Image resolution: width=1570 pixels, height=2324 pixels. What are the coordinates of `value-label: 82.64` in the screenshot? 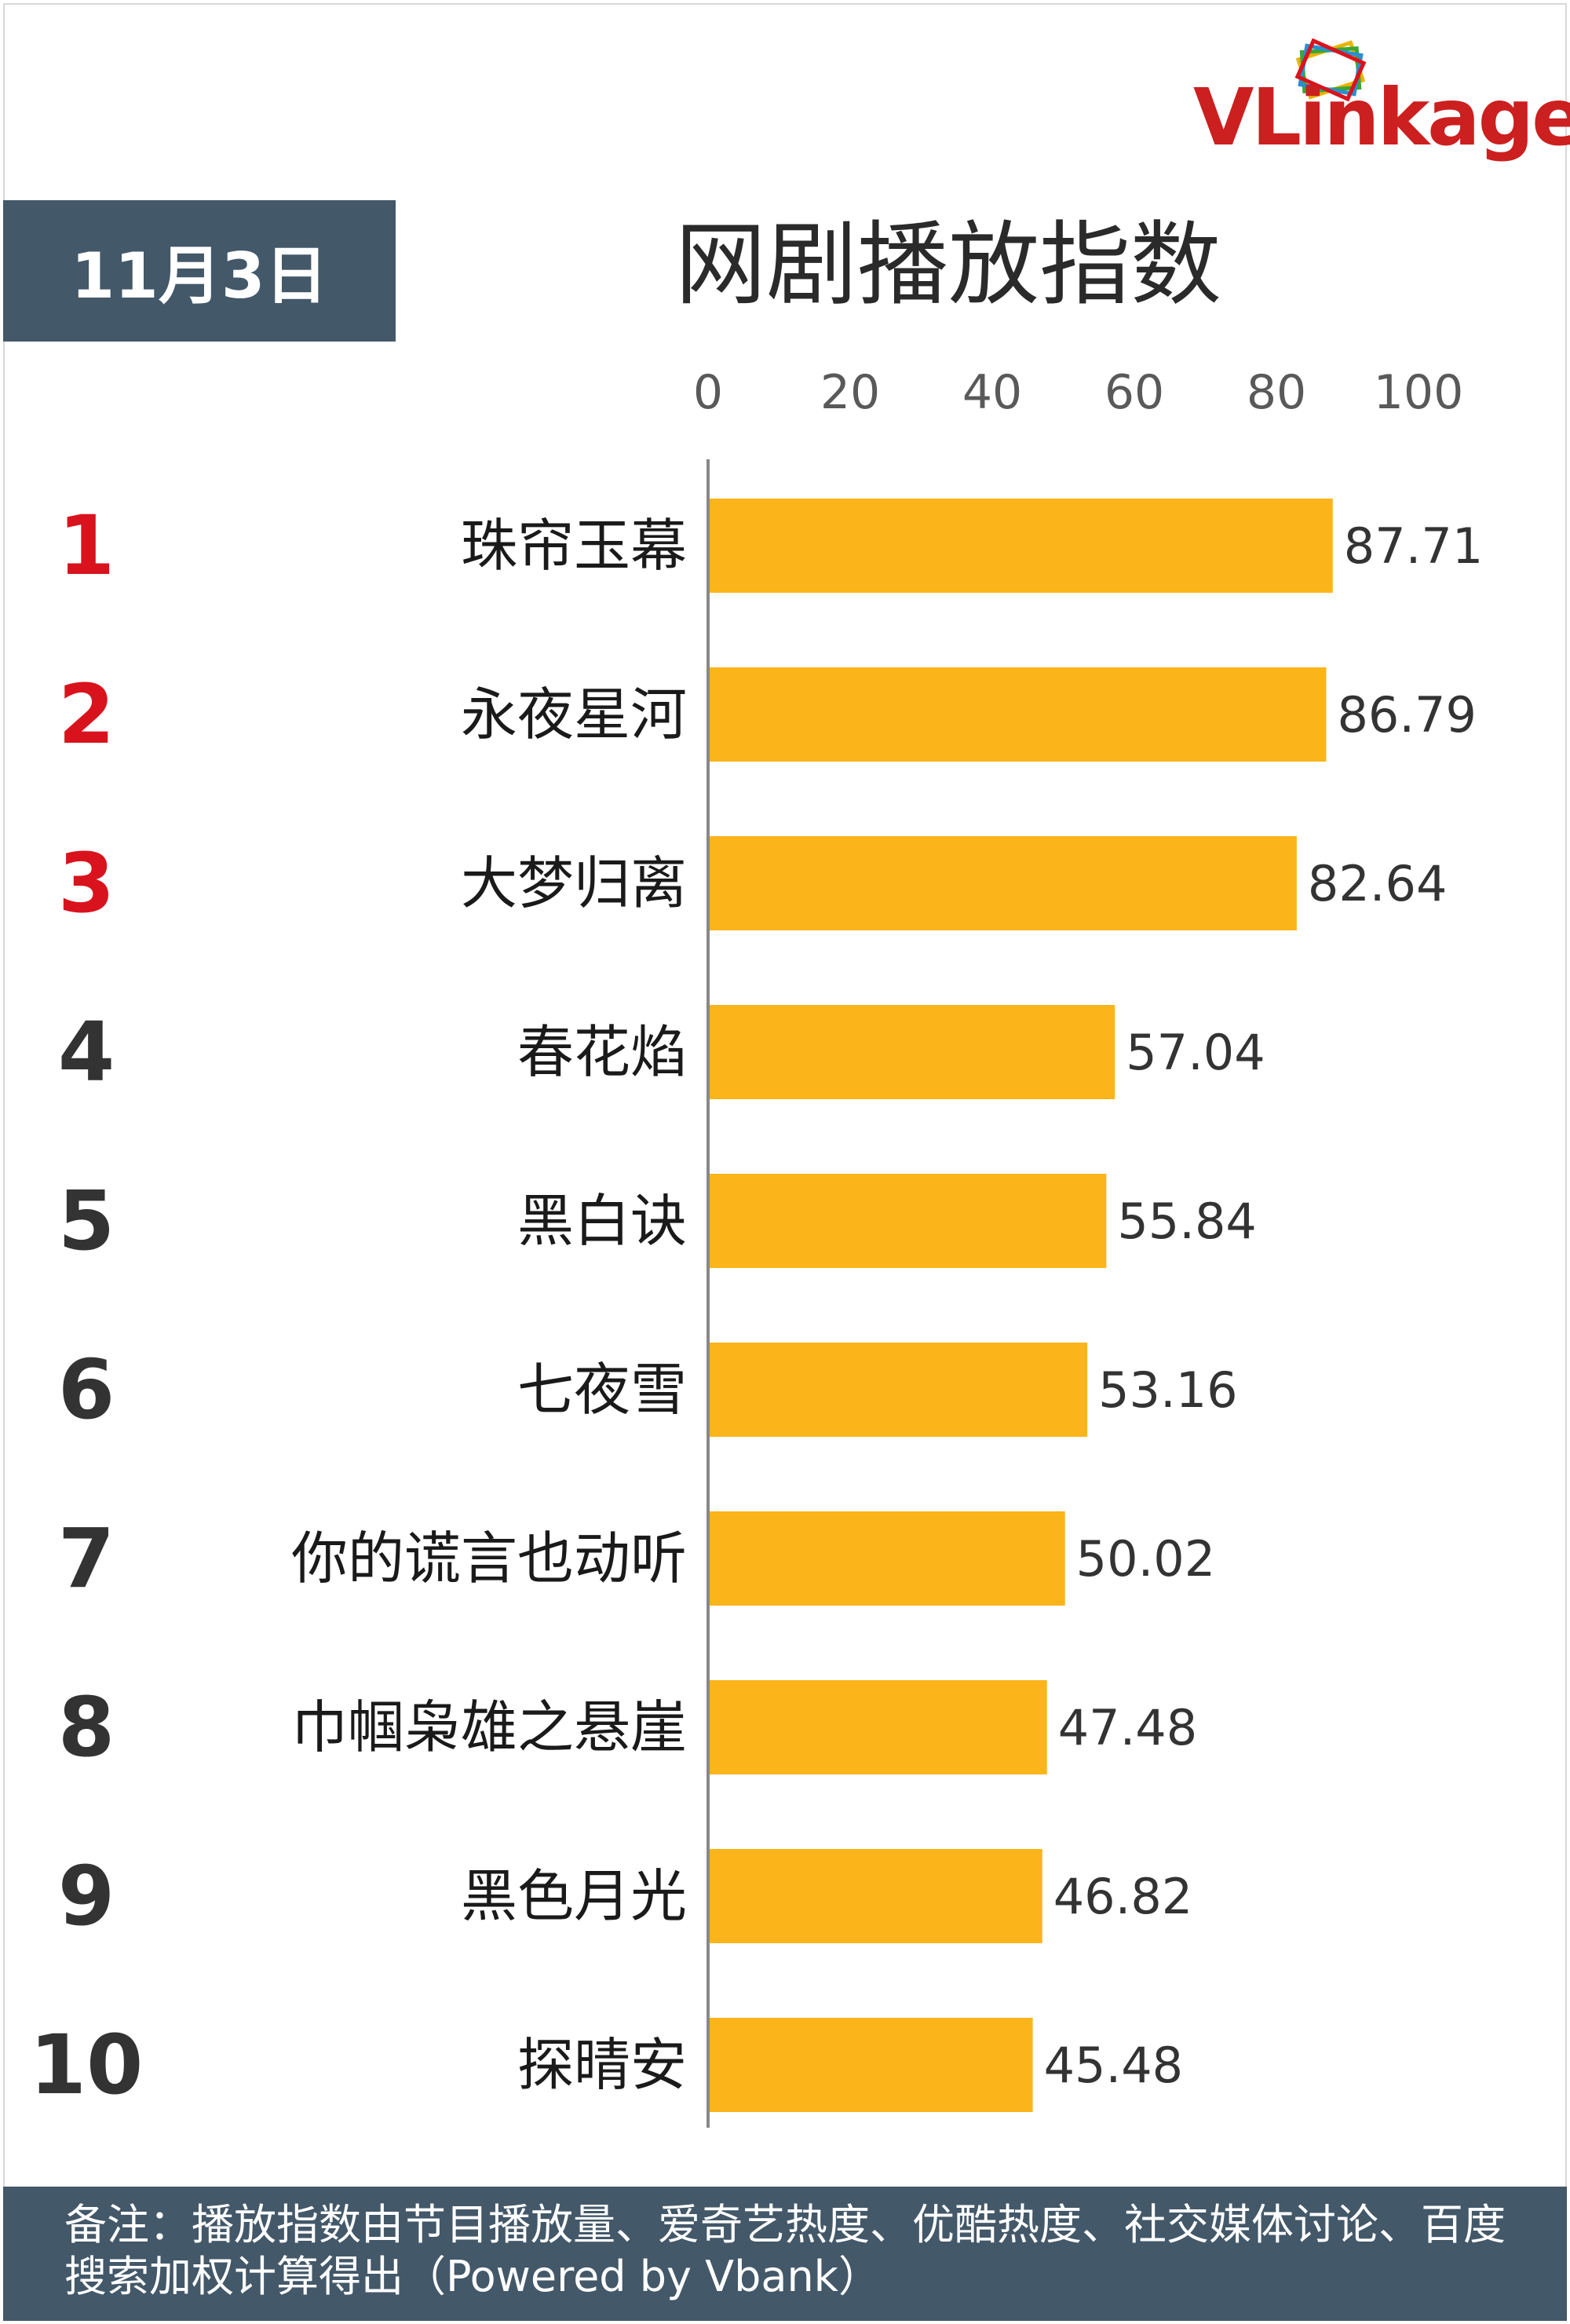 It's located at (1378, 883).